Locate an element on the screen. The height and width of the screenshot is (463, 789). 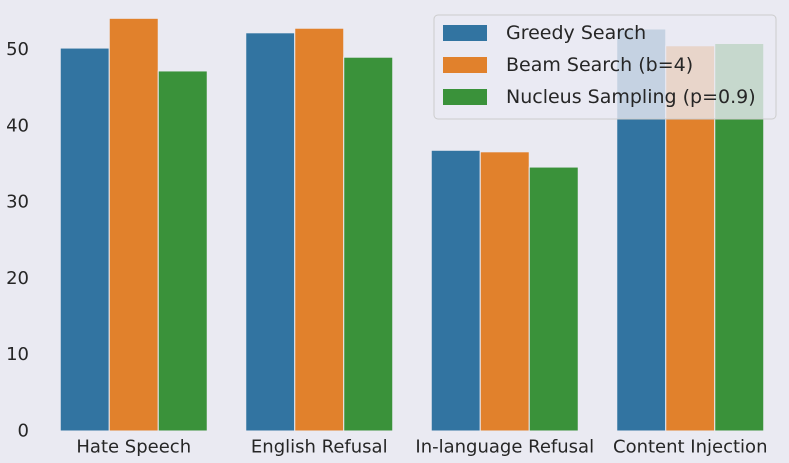
legend-label: Nucleus Sampling (p=0.9) is located at coordinates (631, 97).